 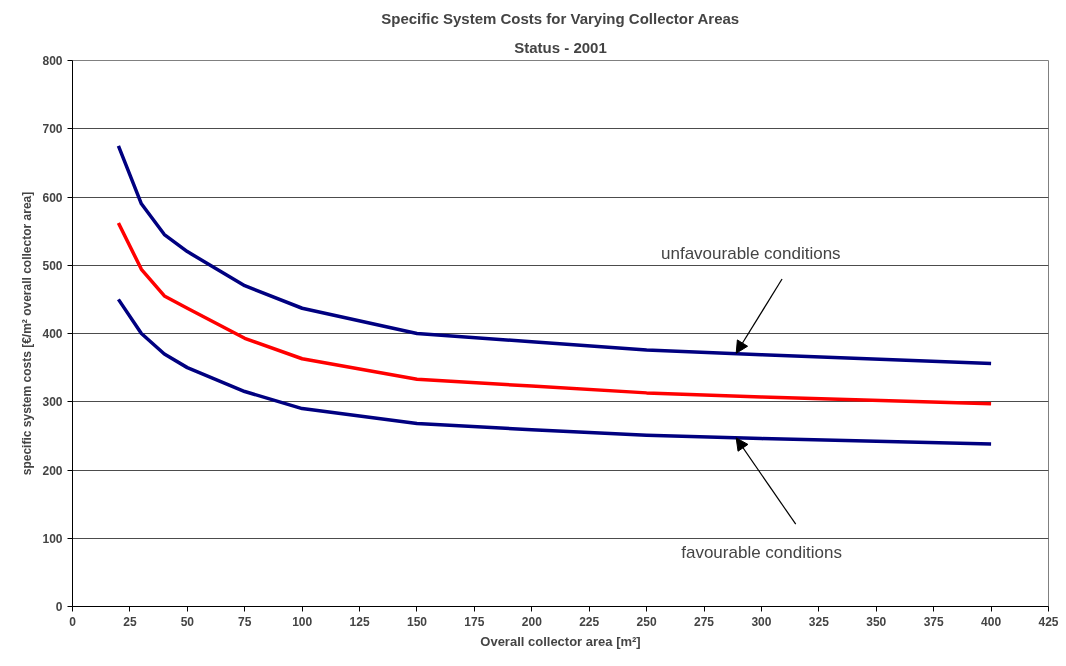 I want to click on x-tick-label: 100, so click(x=302, y=621).